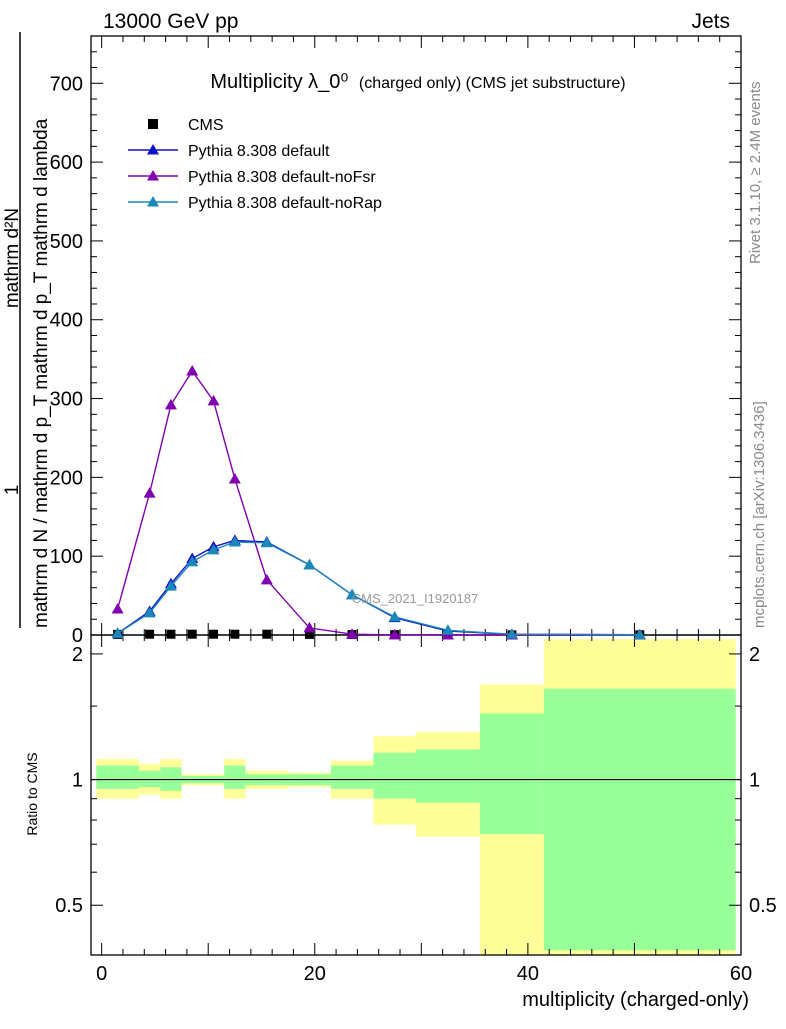  I want to click on ratio-ytick-label-right: 1, so click(754, 781).